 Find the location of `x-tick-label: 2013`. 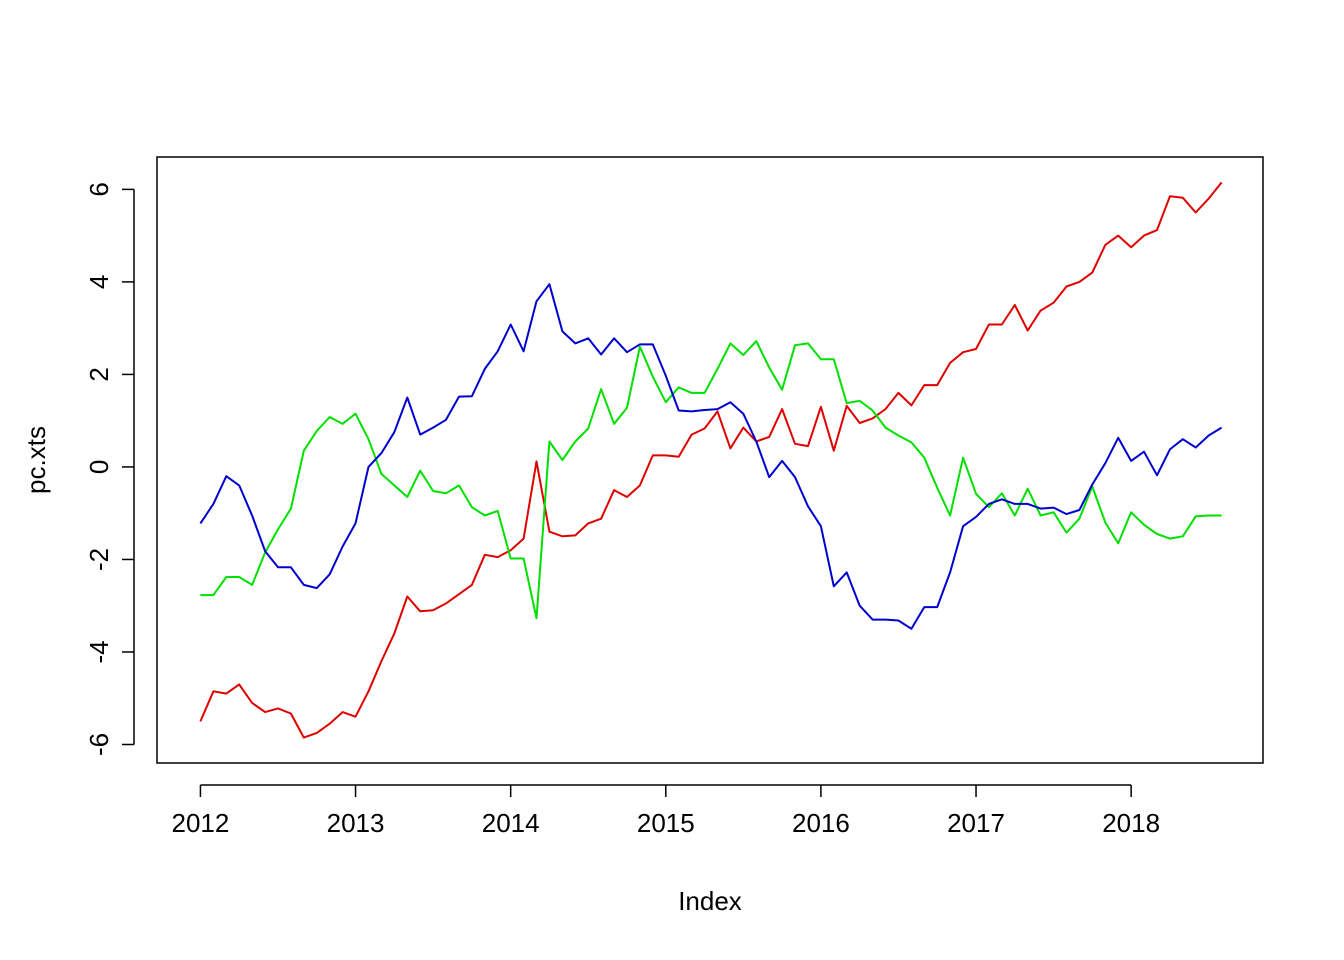

x-tick-label: 2013 is located at coordinates (356, 823).